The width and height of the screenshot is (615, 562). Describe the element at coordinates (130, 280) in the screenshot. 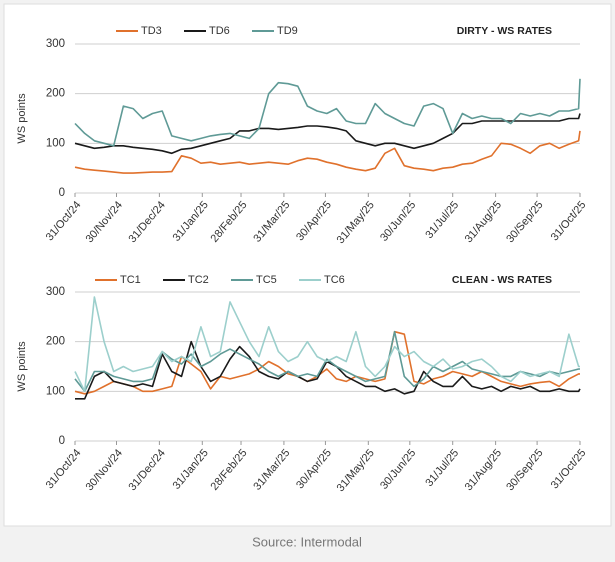

I see `legend-label: TC1` at that location.